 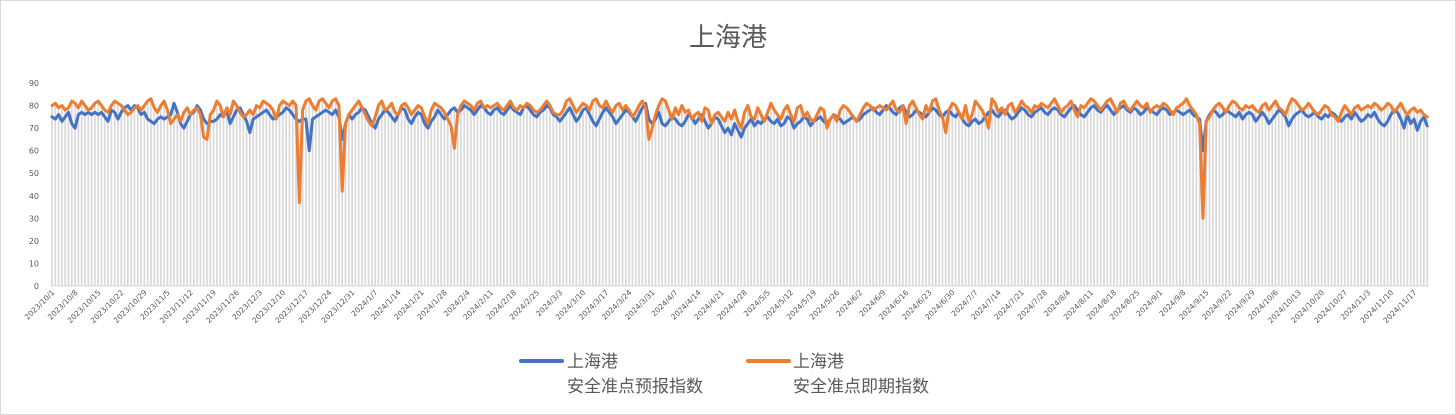 What do you see at coordinates (818, 362) in the screenshot?
I see `legend-label-current-line1: 上海港` at bounding box center [818, 362].